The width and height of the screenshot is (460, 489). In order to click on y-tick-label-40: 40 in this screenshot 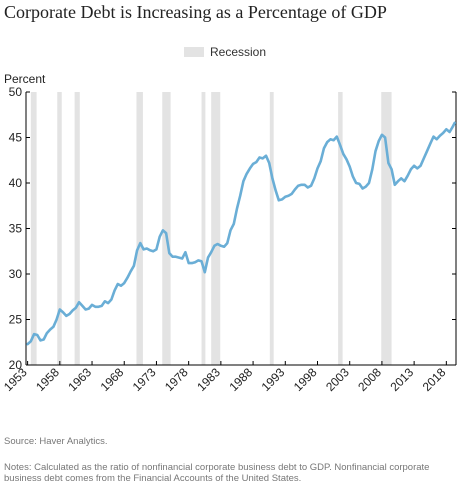, I will do `click(16, 183)`.